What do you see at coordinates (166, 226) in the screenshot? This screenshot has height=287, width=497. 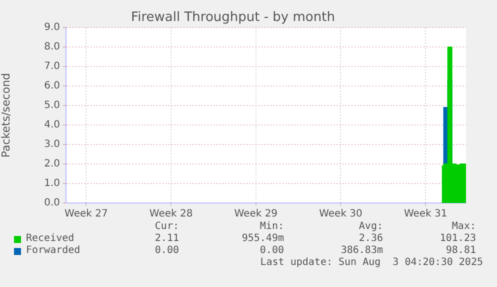 I see `text: Cur:` at bounding box center [166, 226].